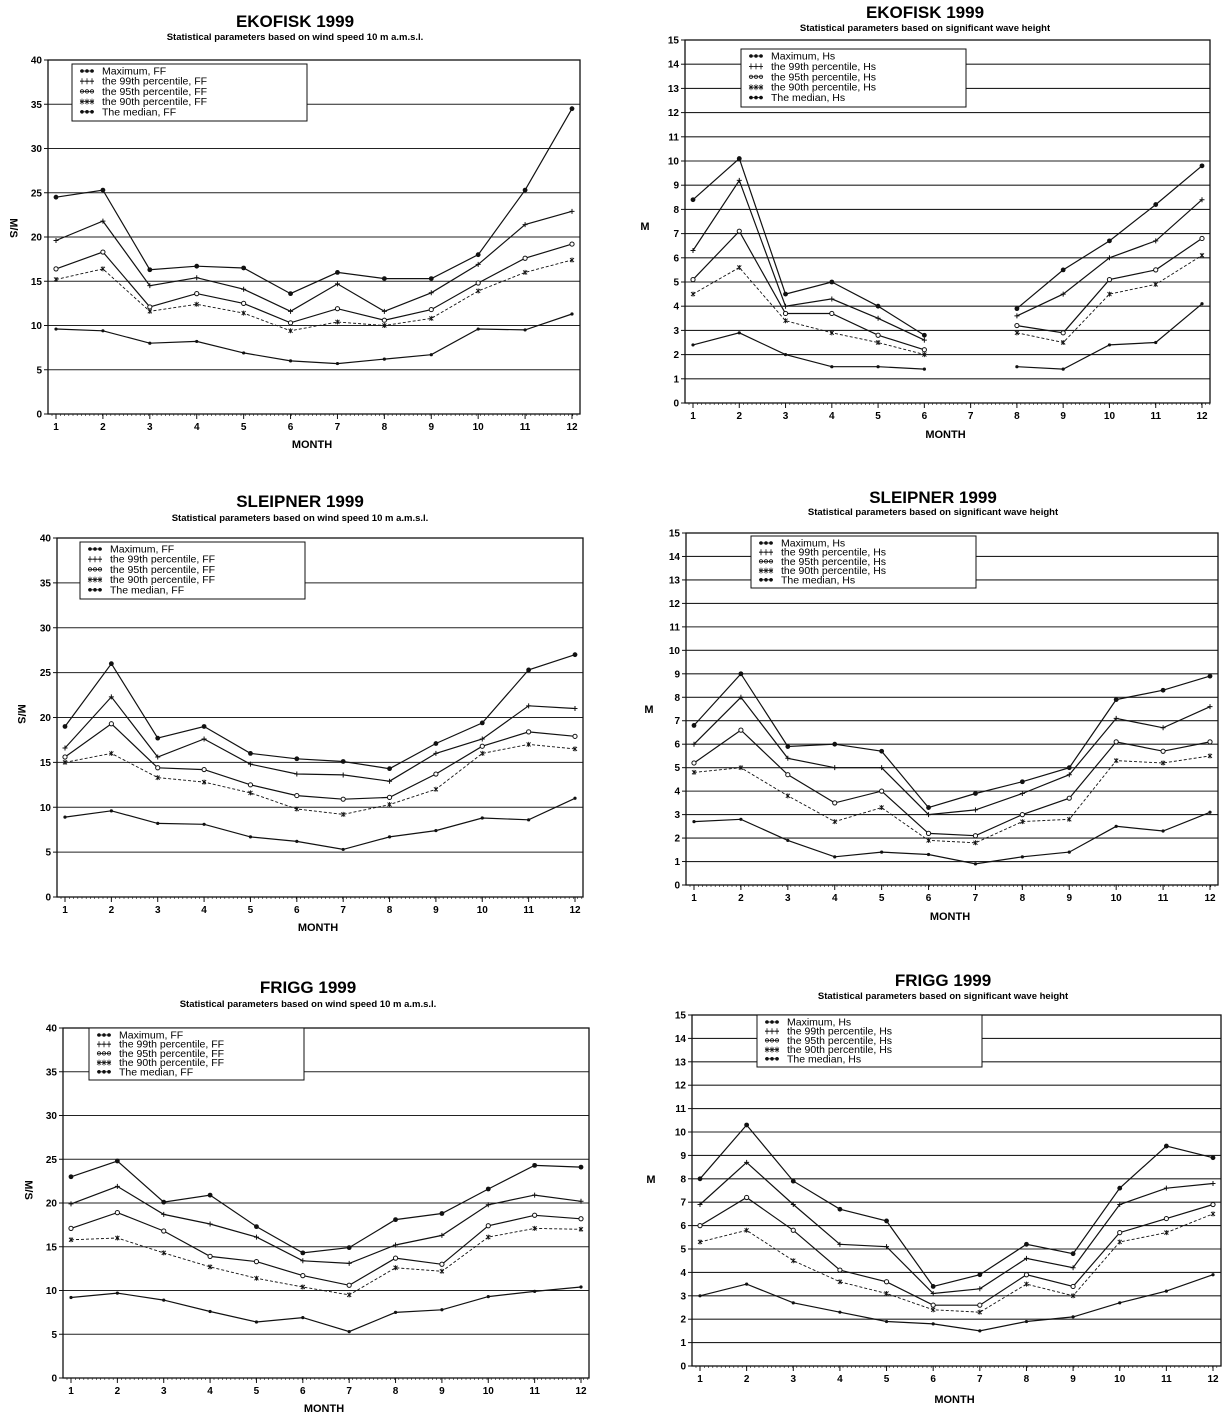  I want to click on gridlines, so click(950, 709).